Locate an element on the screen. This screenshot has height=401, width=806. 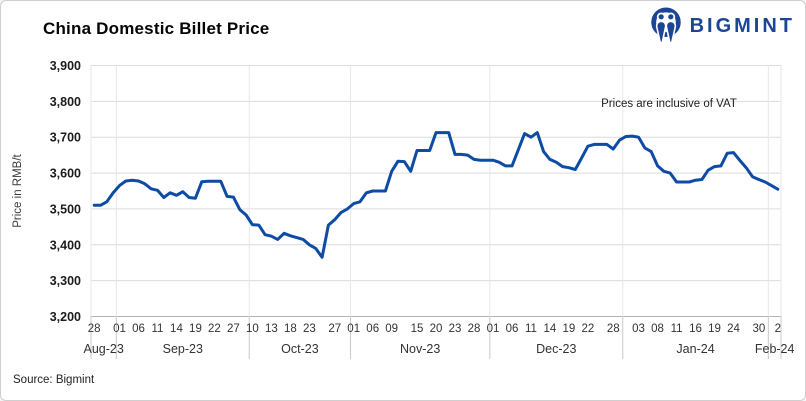
svg-text: 2 is located at coordinates (778, 329).